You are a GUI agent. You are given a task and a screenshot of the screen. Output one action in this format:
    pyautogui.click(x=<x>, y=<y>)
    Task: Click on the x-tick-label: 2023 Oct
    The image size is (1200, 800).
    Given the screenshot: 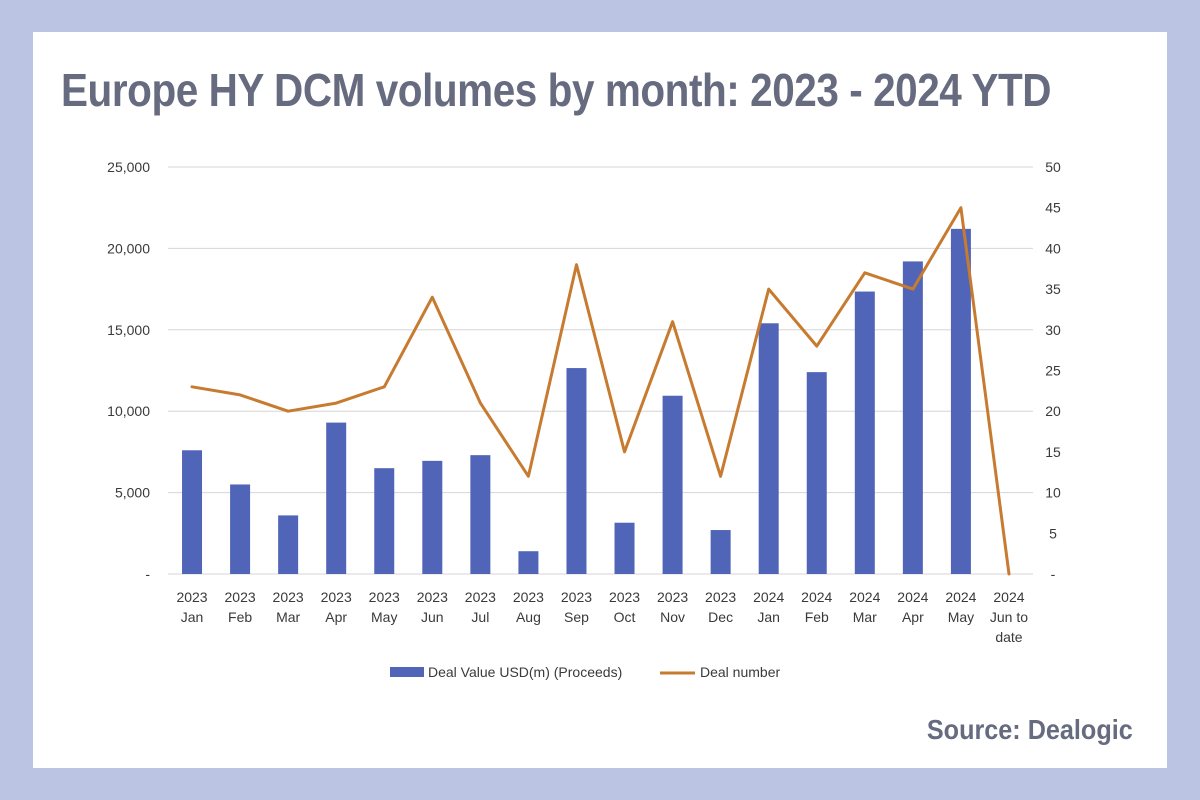 What is the action you would take?
    pyautogui.click(x=624, y=607)
    